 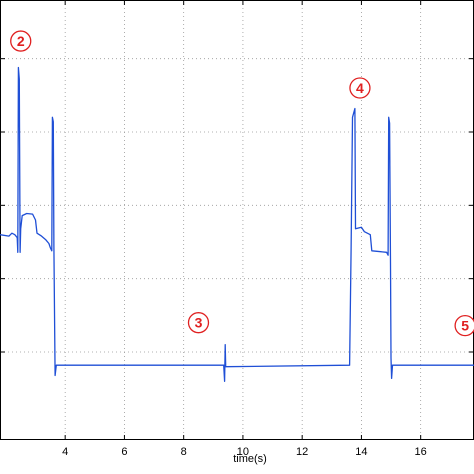 I want to click on x-axis-label: time(s), so click(x=250, y=459).